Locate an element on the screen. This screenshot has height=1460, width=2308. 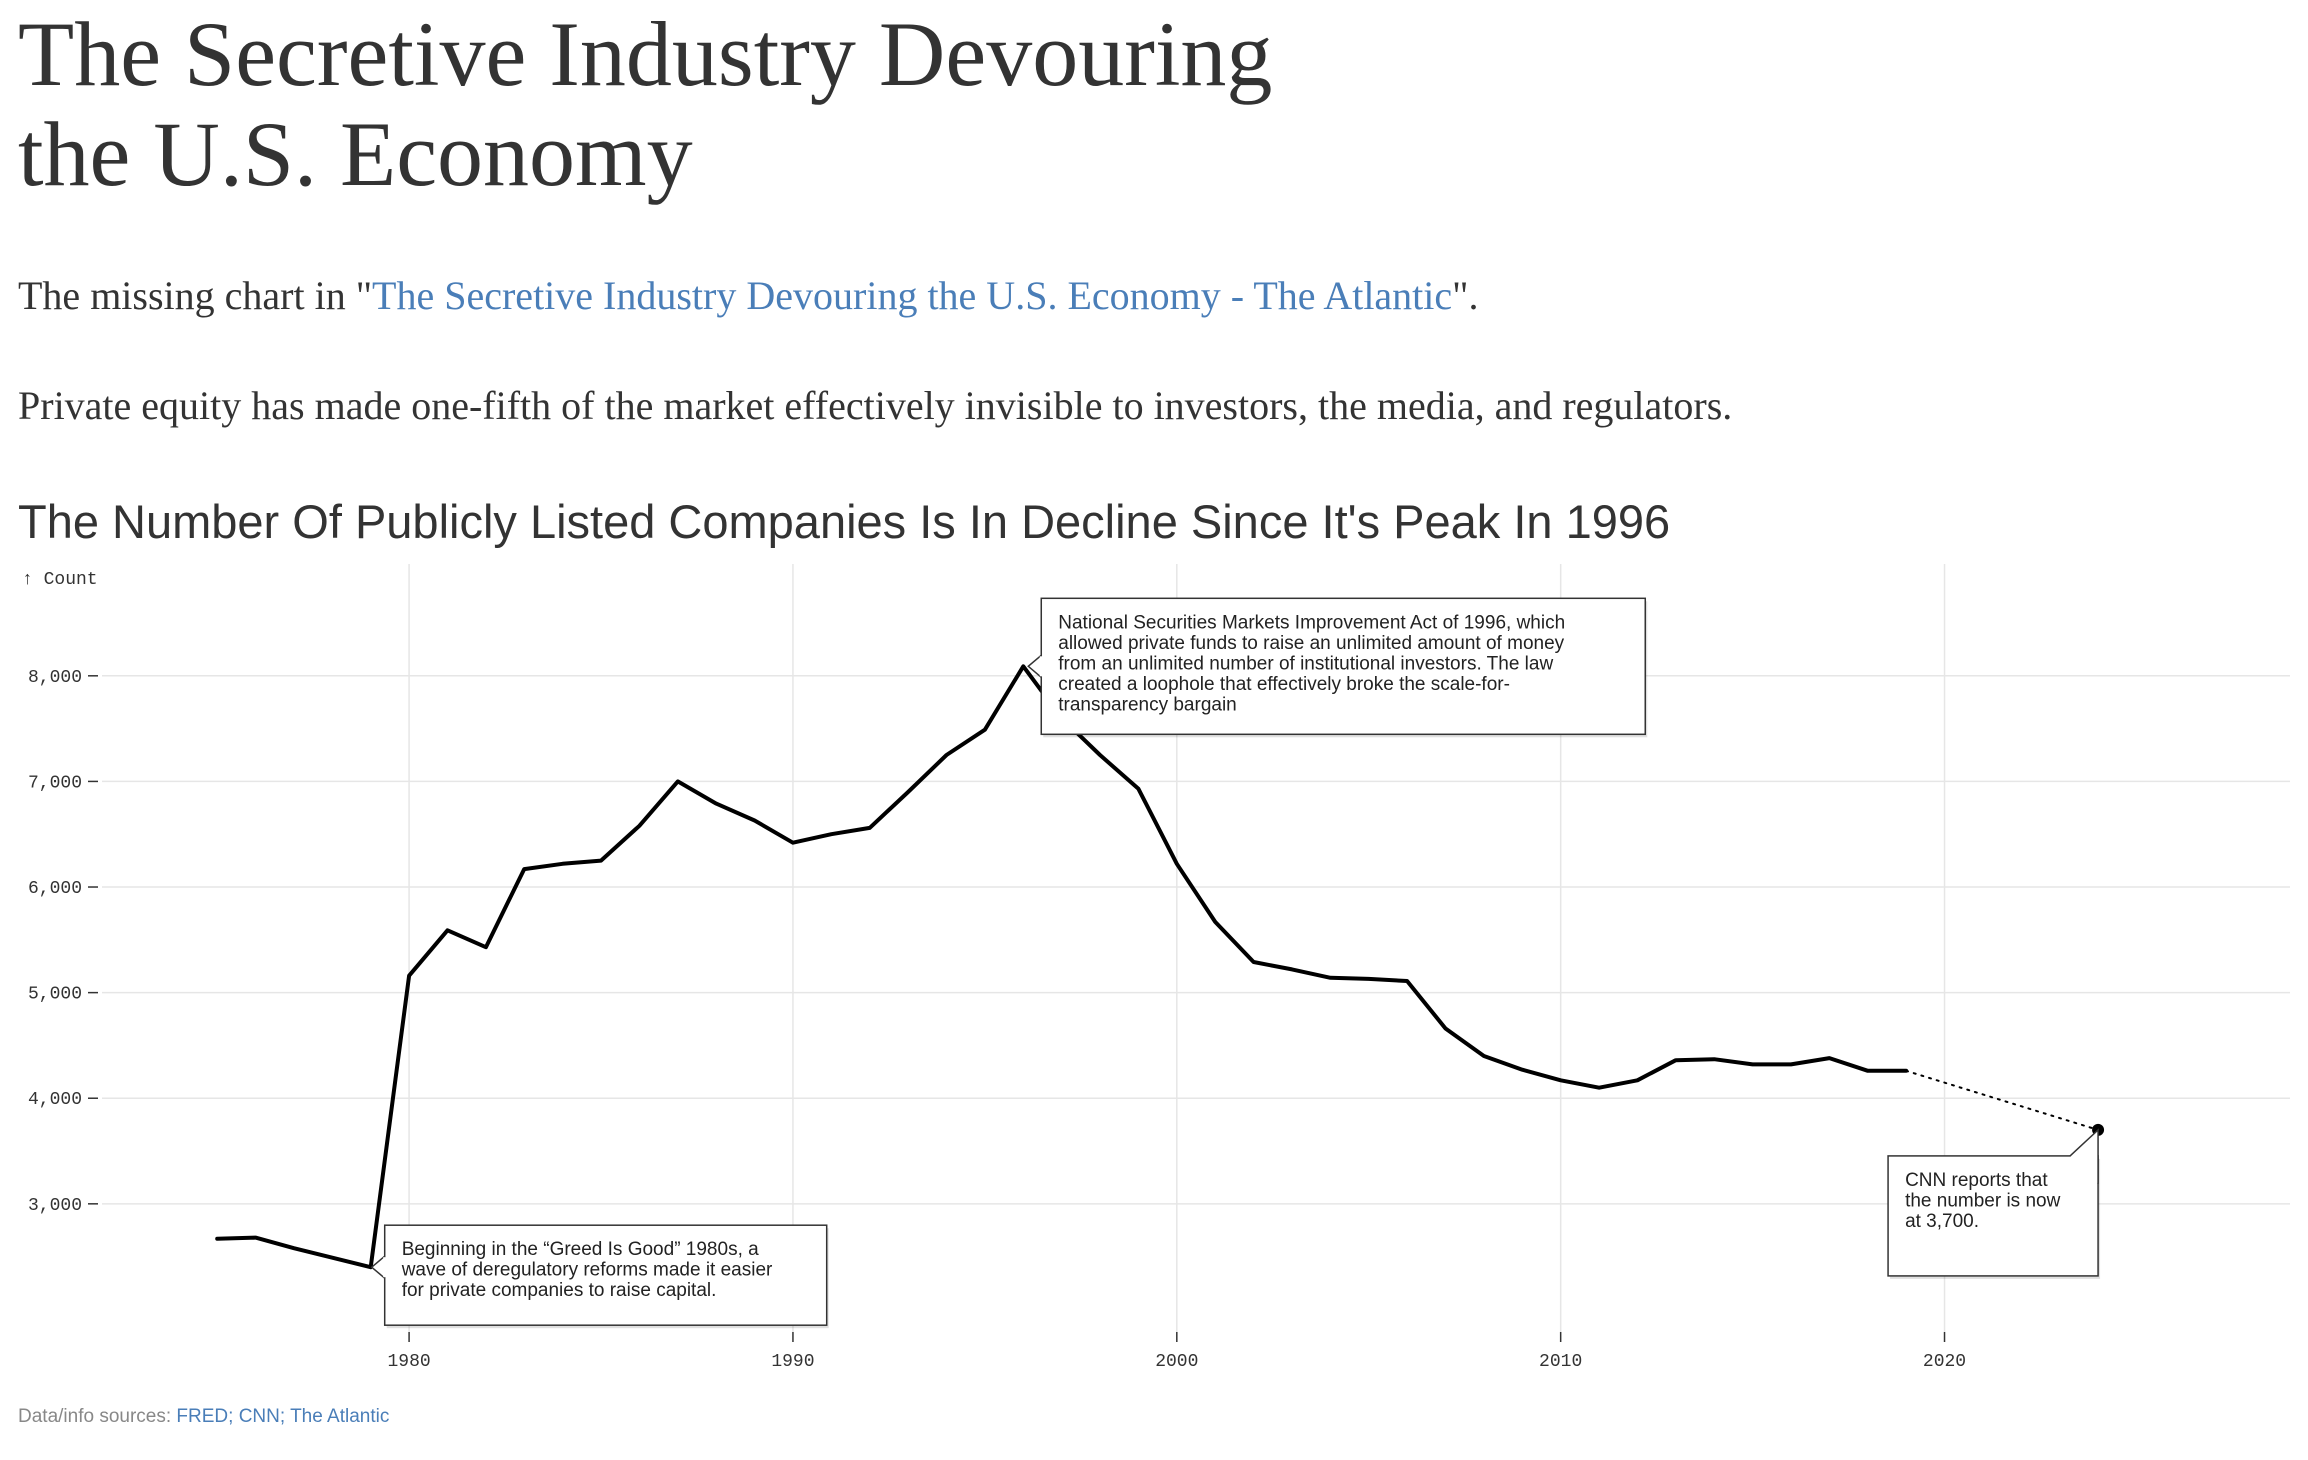
annotation-text-line: for private companies to raise capital. is located at coordinates (559, 1290).